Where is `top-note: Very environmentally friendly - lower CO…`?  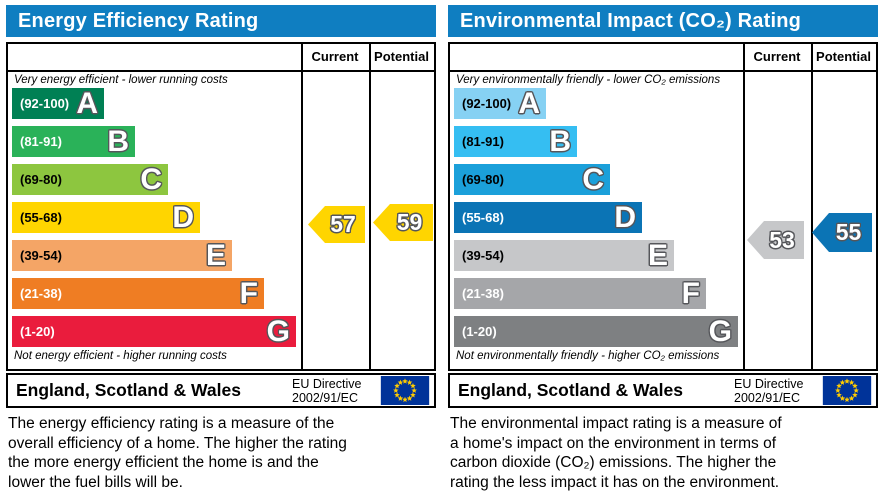
top-note: Very environmentally friendly - lower CO… is located at coordinates (588, 80).